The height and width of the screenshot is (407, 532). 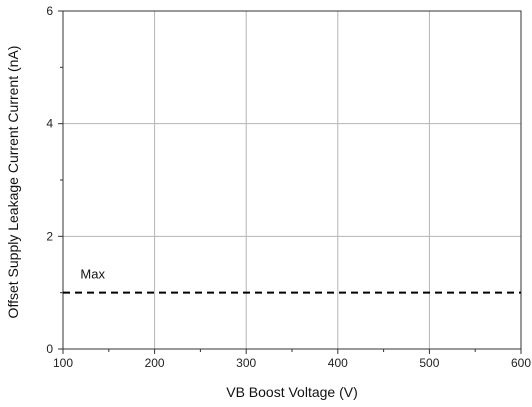 I want to click on y-tick-label: 0, so click(x=49, y=349).